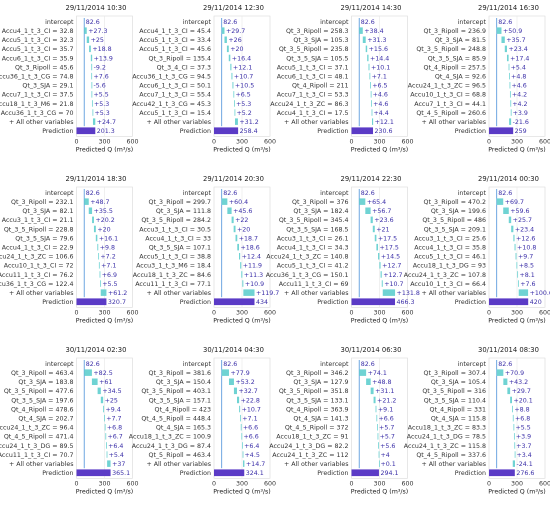 The image size is (550, 517). What do you see at coordinates (109, 275) in the screenshot?
I see `contribution-value: +6.9` at bounding box center [109, 275].